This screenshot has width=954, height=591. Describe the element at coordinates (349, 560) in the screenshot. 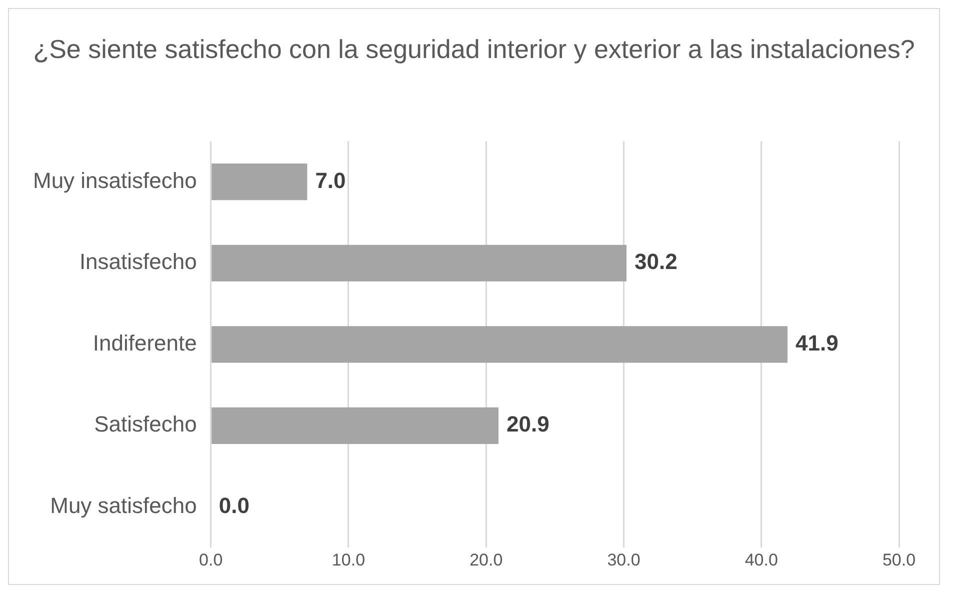

I see `x-tick-label: 10.0` at that location.